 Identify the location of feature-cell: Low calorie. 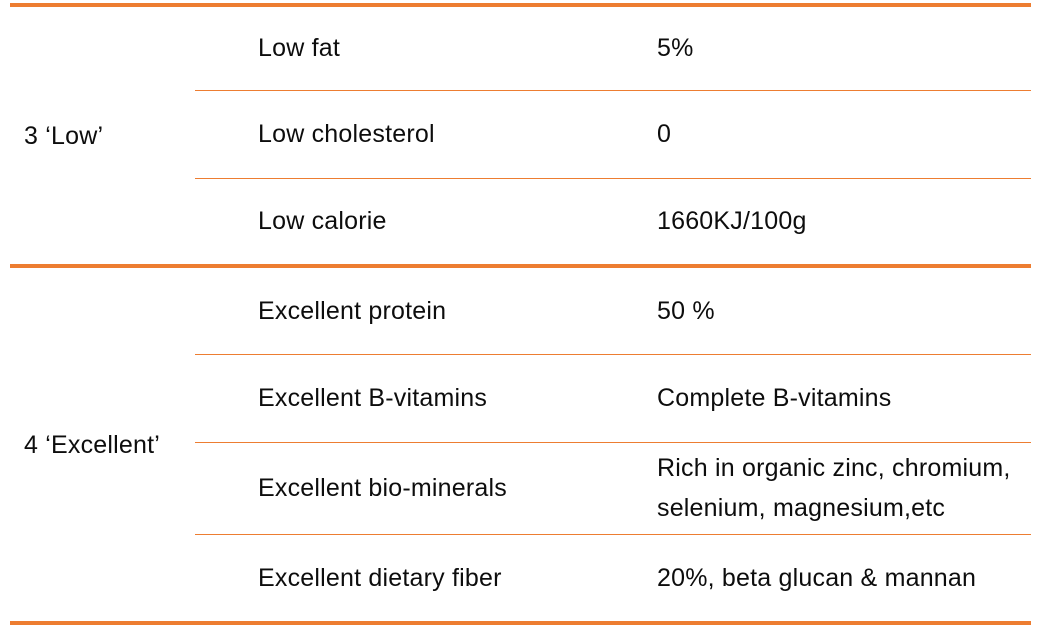
(394, 222).